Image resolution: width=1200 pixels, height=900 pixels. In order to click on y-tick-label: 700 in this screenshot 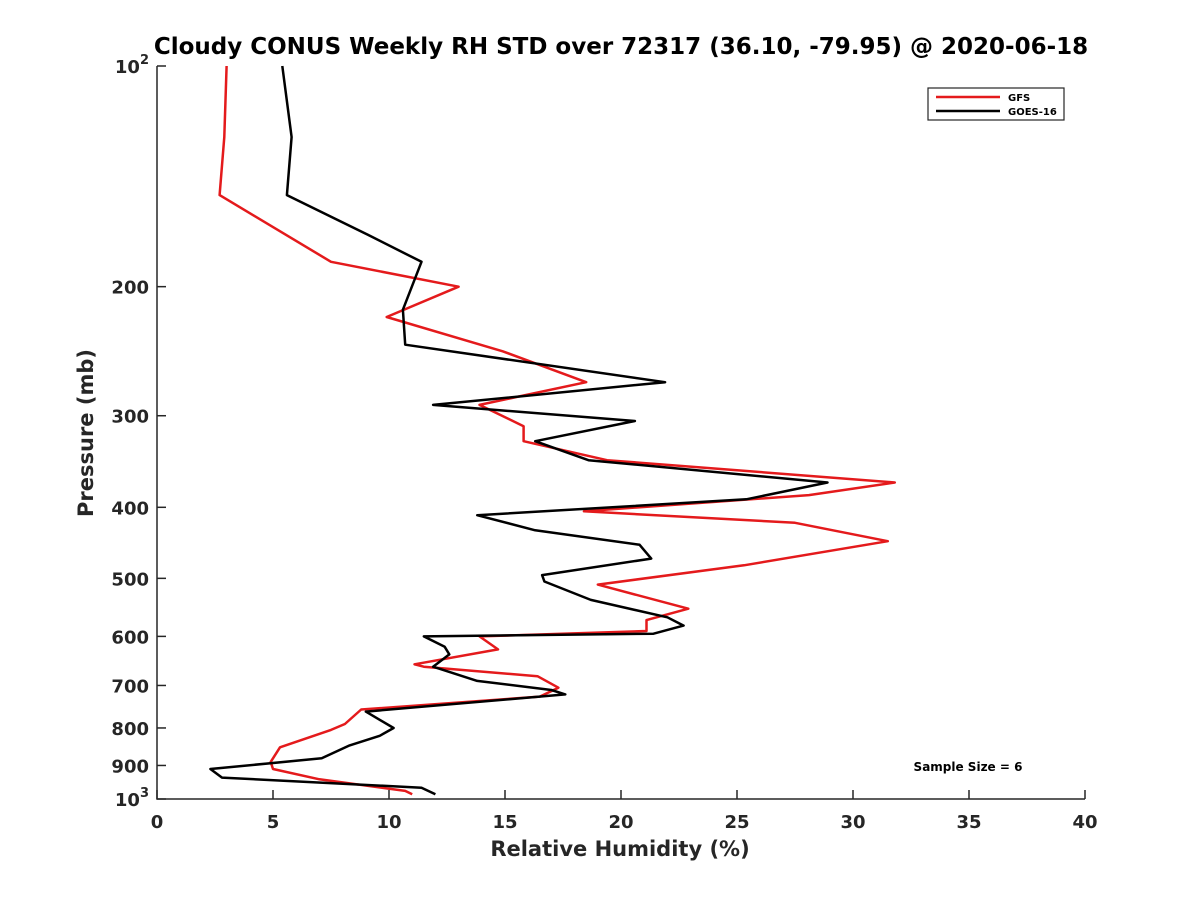, I will do `click(130, 686)`.